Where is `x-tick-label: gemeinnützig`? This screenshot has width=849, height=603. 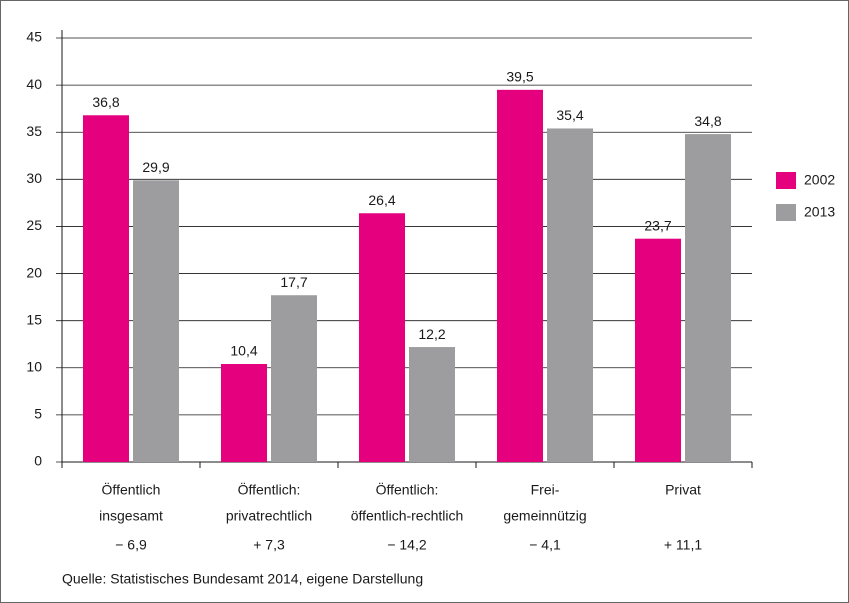 x-tick-label: gemeinnützig is located at coordinates (544, 516).